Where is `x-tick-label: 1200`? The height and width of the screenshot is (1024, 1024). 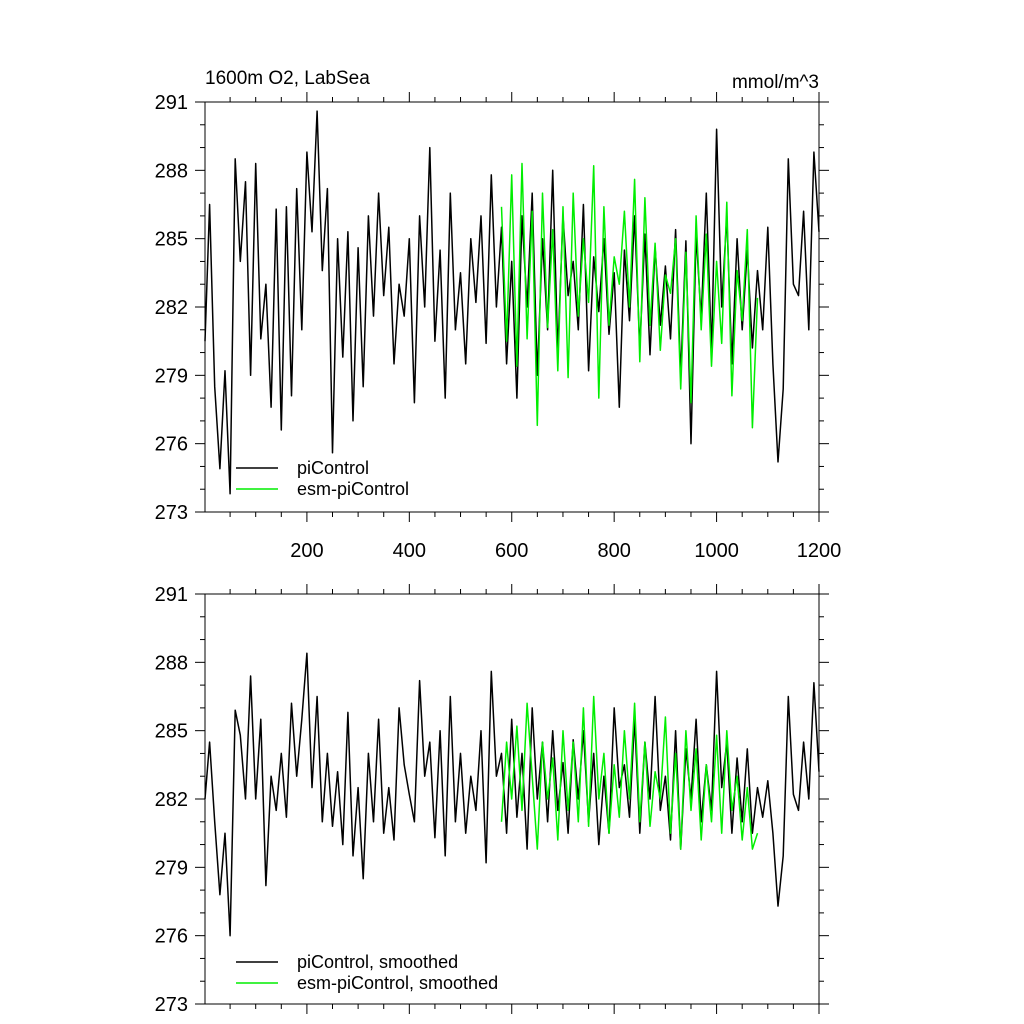 x-tick-label: 1200 is located at coordinates (819, 551).